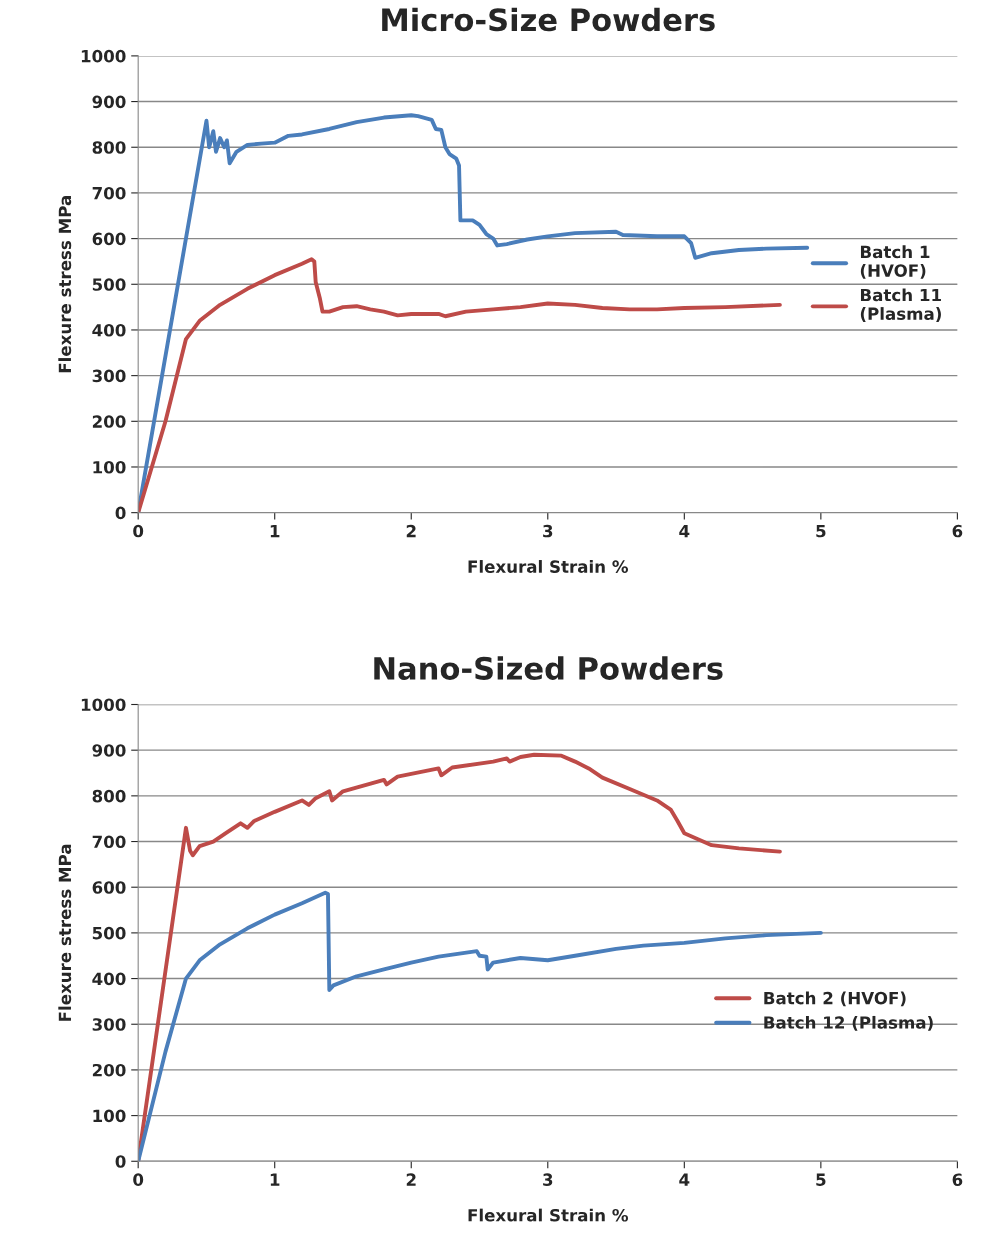 The width and height of the screenshot is (987, 1242). What do you see at coordinates (848, 1023) in the screenshot?
I see `legend-label: Batch 12 (Plasma)` at bounding box center [848, 1023].